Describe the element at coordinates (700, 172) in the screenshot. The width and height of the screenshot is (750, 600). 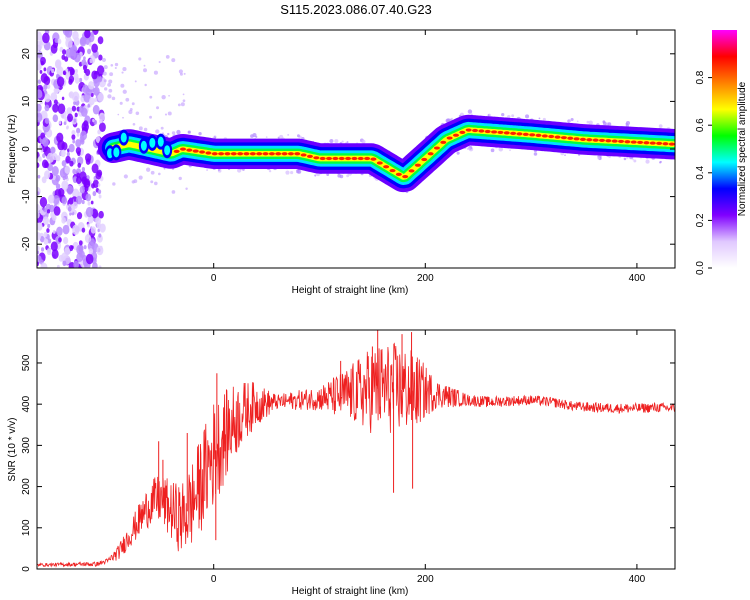
I see `colorbar-tick-label: 0.4` at that location.